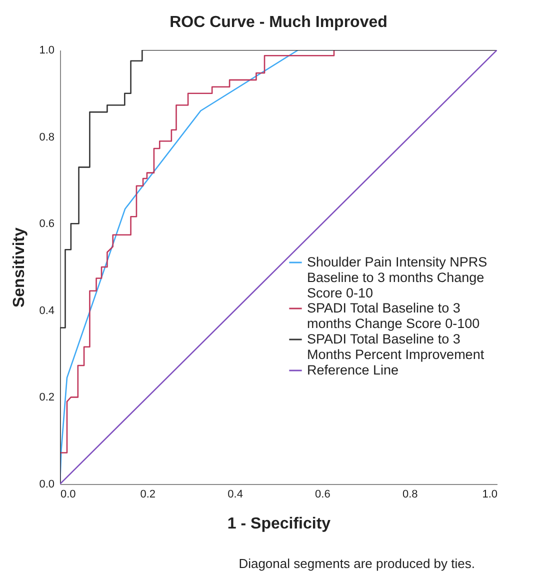  I want to click on x-tick-label: 0.2, so click(148, 494).